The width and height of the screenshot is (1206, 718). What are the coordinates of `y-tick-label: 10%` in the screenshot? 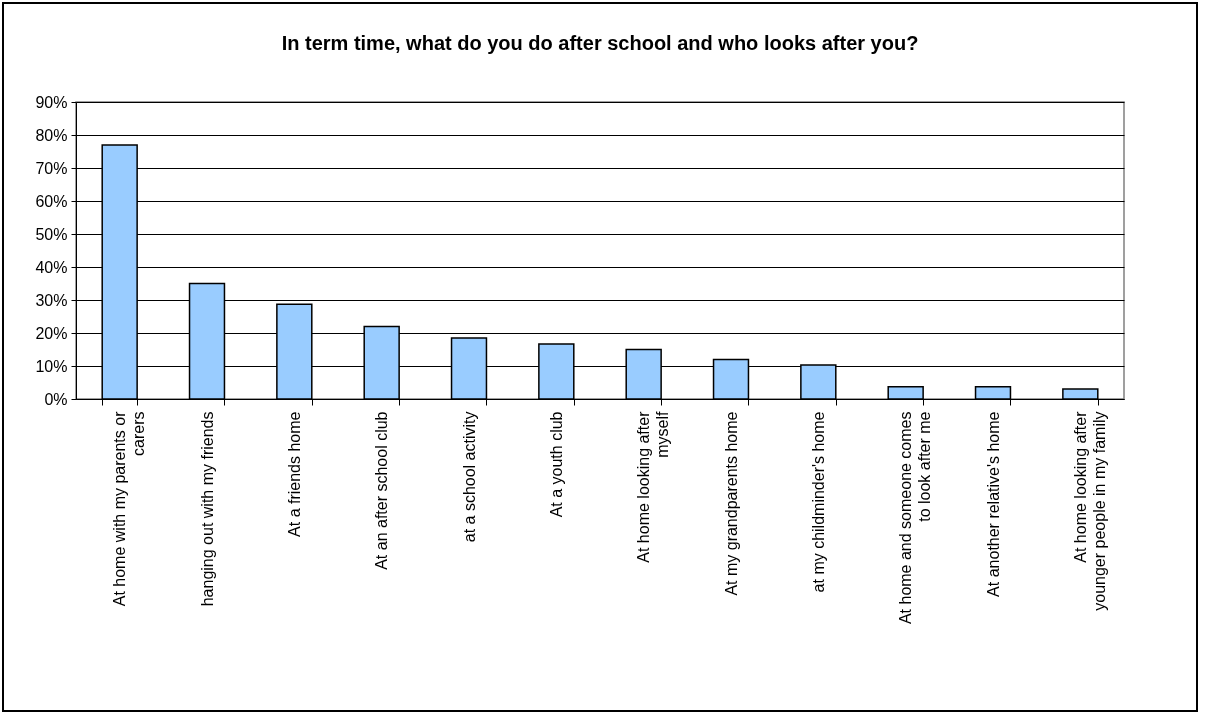 It's located at (51, 366).